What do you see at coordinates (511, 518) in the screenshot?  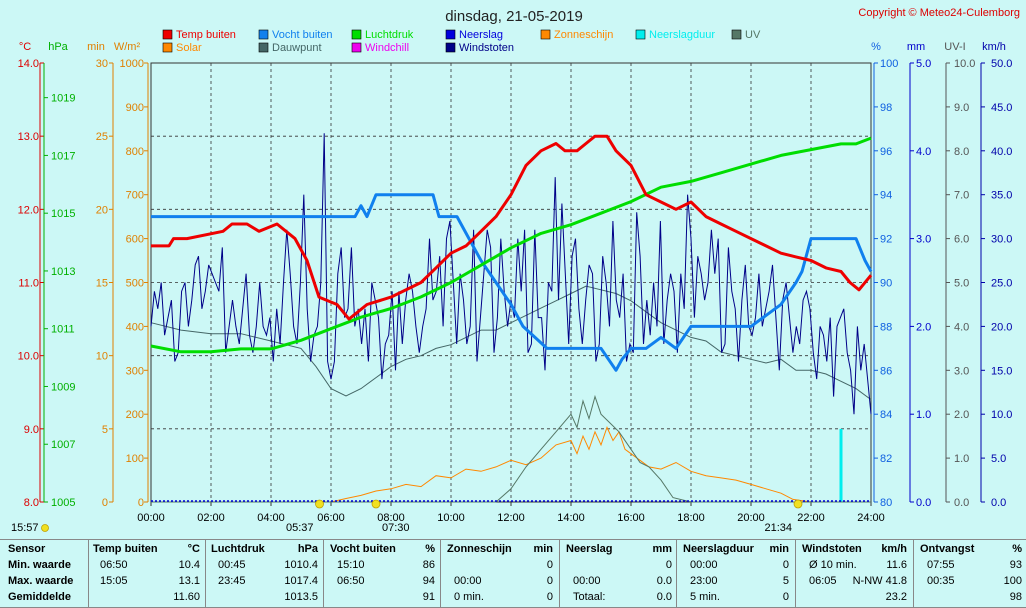 I see `x-tick-label: 12:00` at bounding box center [511, 518].